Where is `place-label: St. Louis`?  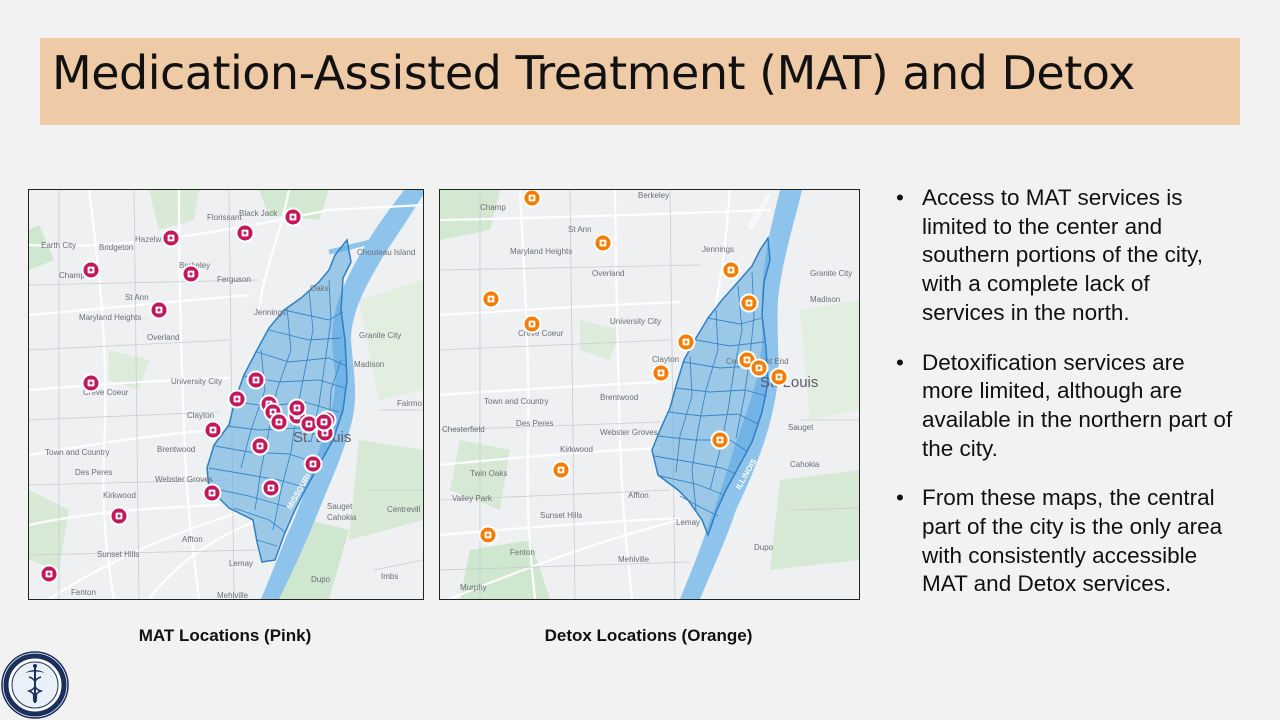 place-label: St. Louis is located at coordinates (789, 382).